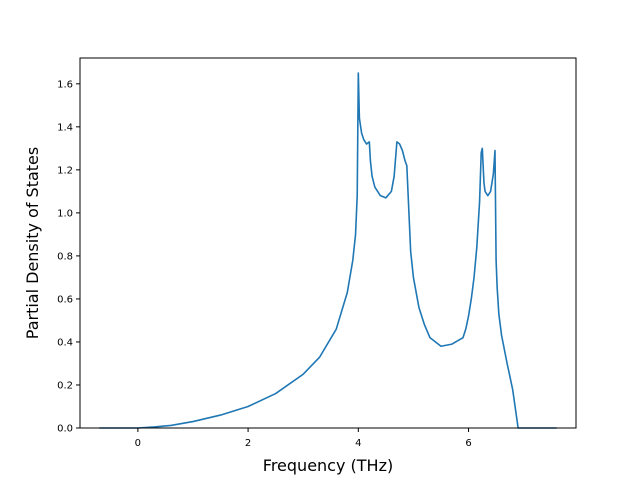 This screenshot has height=480, width=640. I want to click on y-tick-label: 0.0, so click(65, 429).